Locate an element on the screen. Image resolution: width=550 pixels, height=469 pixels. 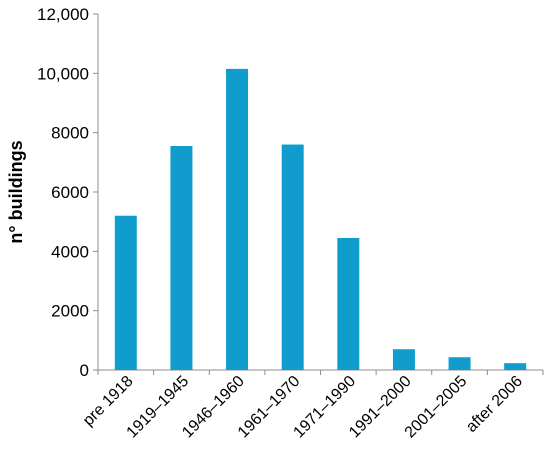
y-tick-label: 2000 is located at coordinates (70, 311).